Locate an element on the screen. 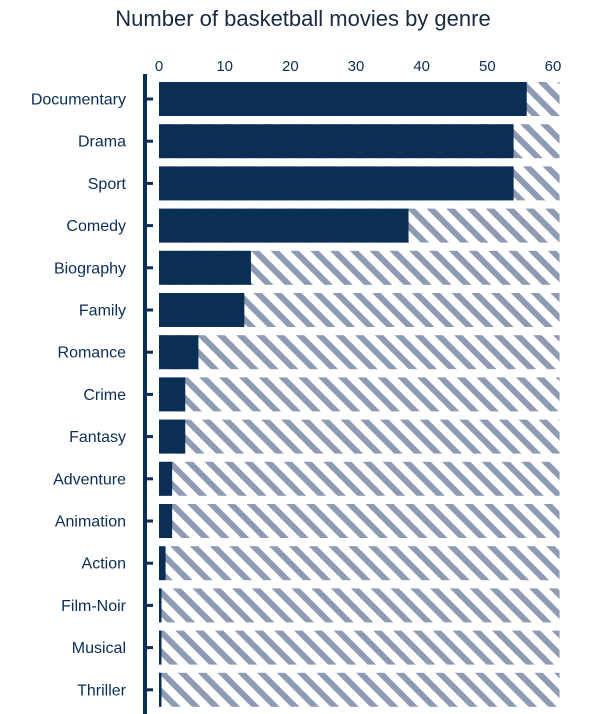 The image size is (600, 714). bar-adventure is located at coordinates (166, 478).